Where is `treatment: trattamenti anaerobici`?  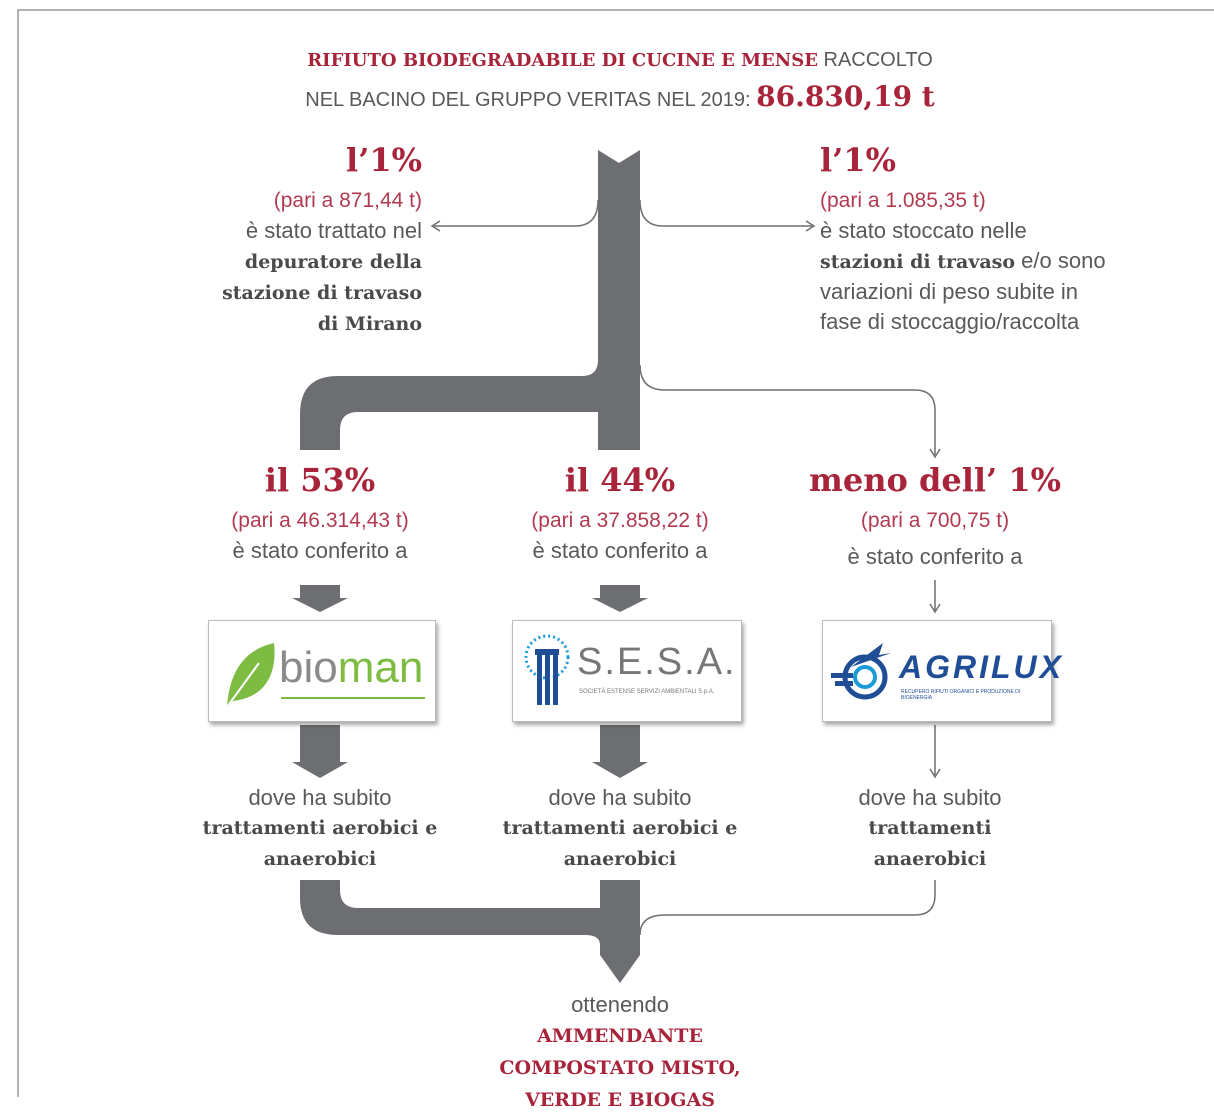
treatment: trattamenti anaerobici is located at coordinates (930, 843).